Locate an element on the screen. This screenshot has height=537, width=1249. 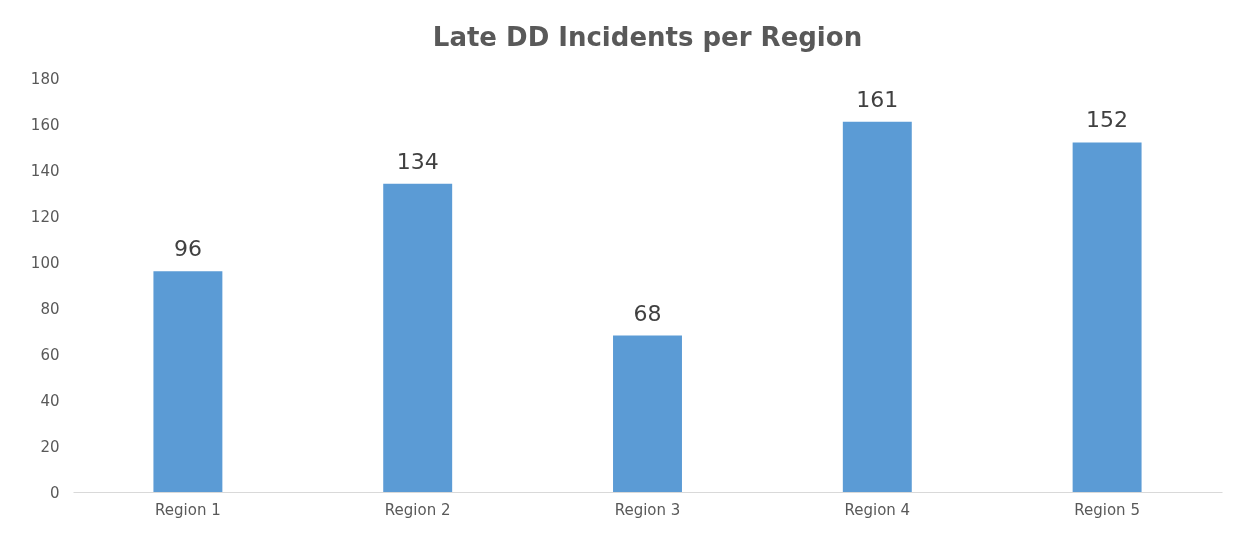
chart-title: Late DD Incidents per Region is located at coordinates (647, 37).